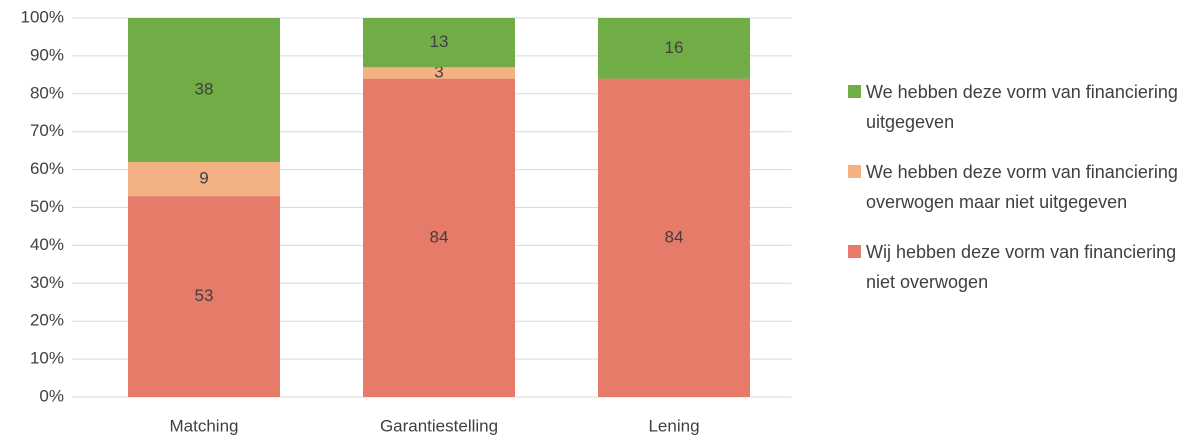  What do you see at coordinates (47, 168) in the screenshot?
I see `y-tick-label: 60%` at bounding box center [47, 168].